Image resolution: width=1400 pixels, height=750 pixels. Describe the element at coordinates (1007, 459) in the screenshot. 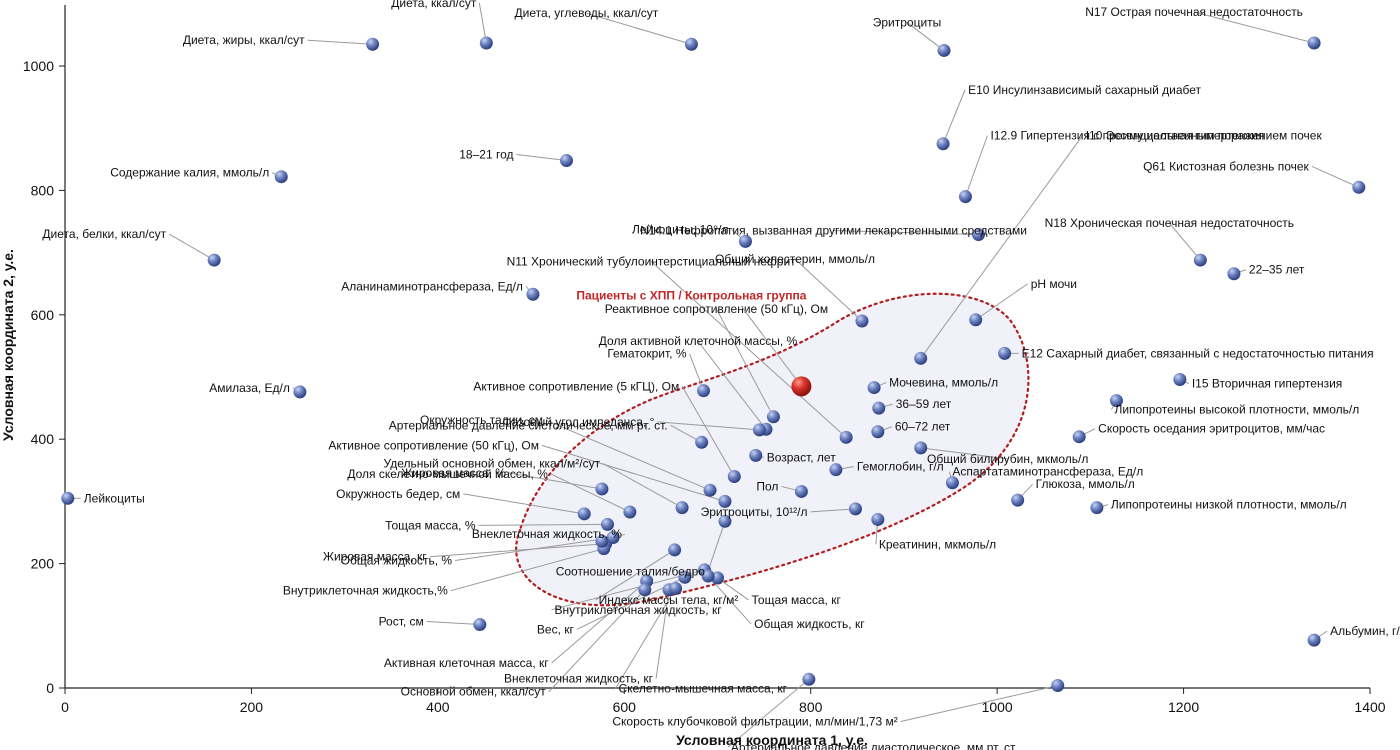

I see `point-label: Общий билирубин, мкмоль/л` at that location.